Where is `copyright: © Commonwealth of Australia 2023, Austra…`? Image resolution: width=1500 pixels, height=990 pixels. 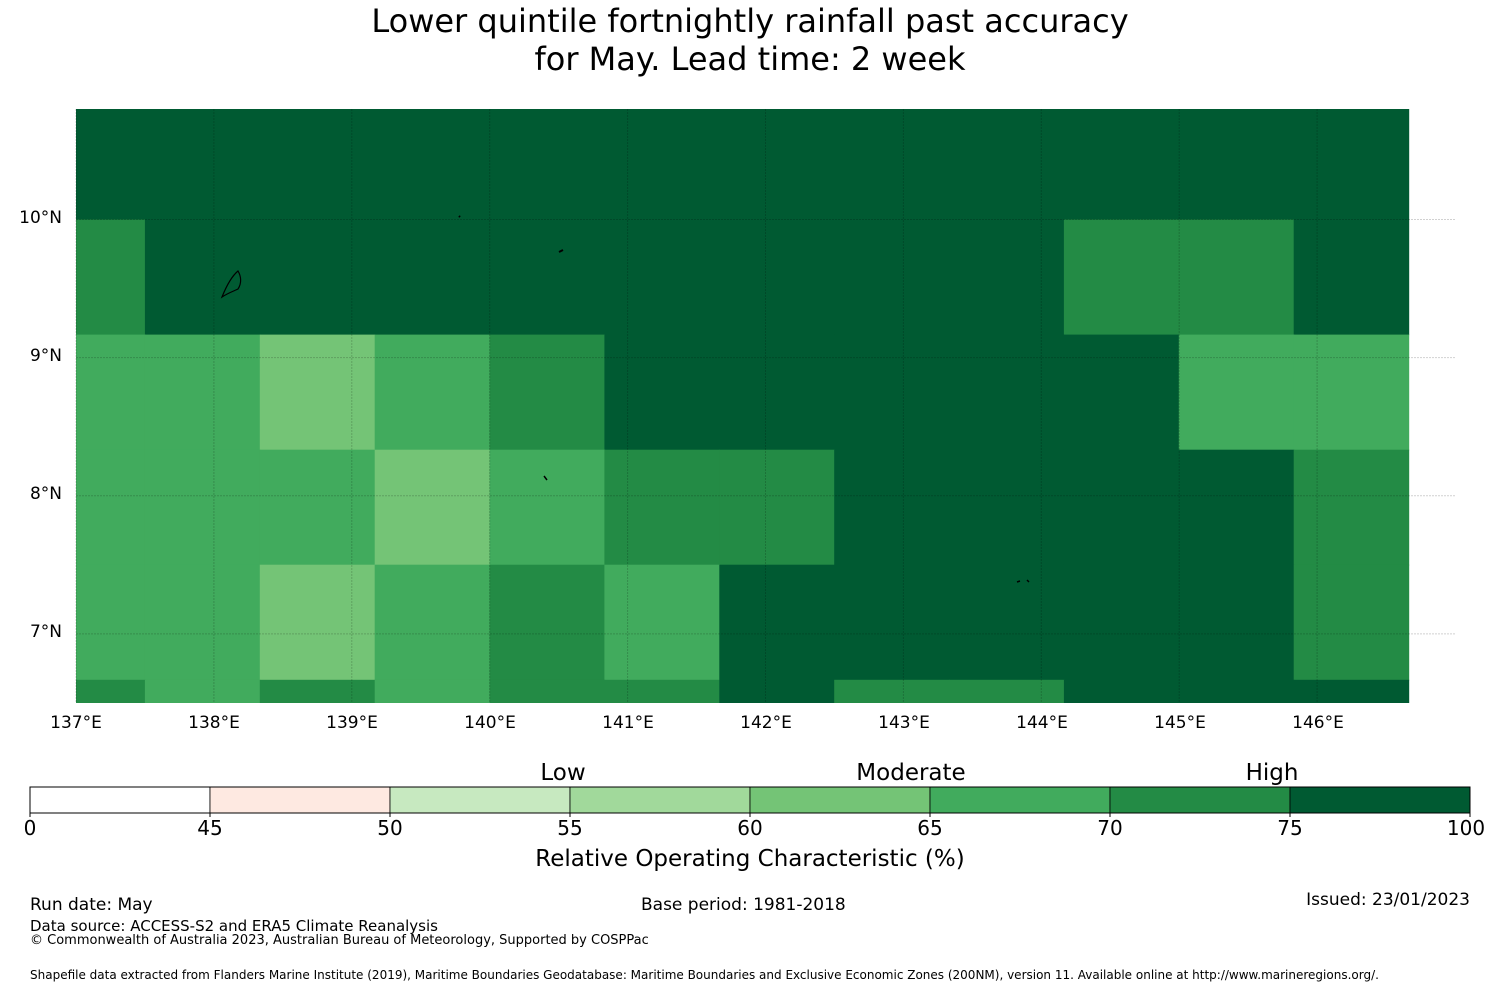 copyright: © Commonwealth of Australia 2023, Austra… is located at coordinates (339, 940).